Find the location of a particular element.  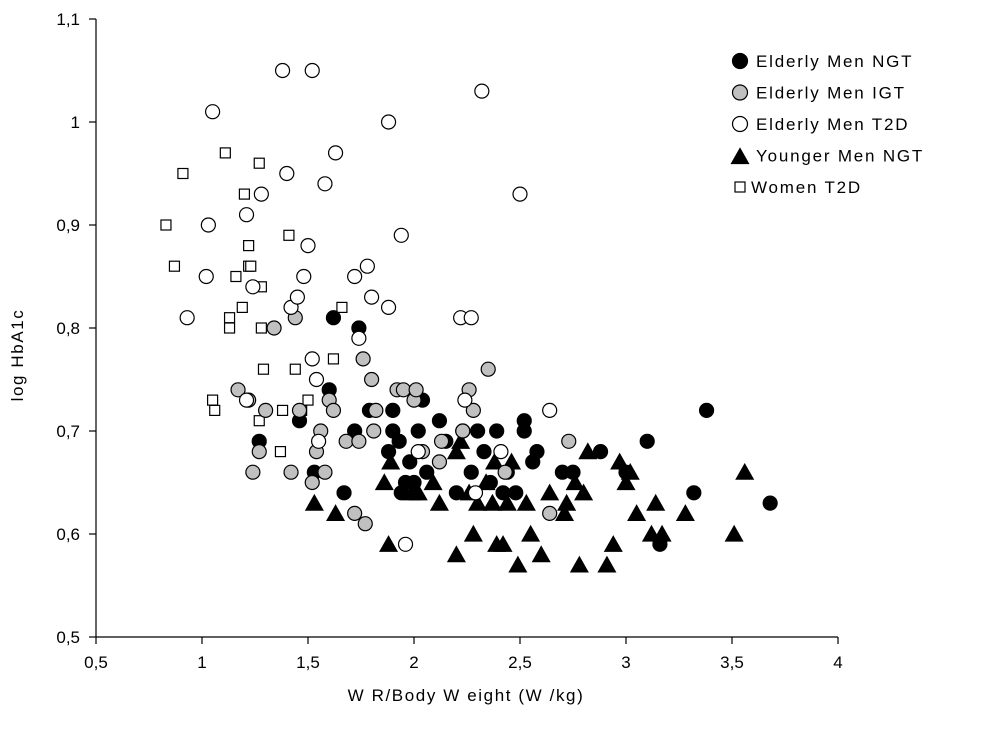

y-tick-label: 0,6 is located at coordinates (68, 534).